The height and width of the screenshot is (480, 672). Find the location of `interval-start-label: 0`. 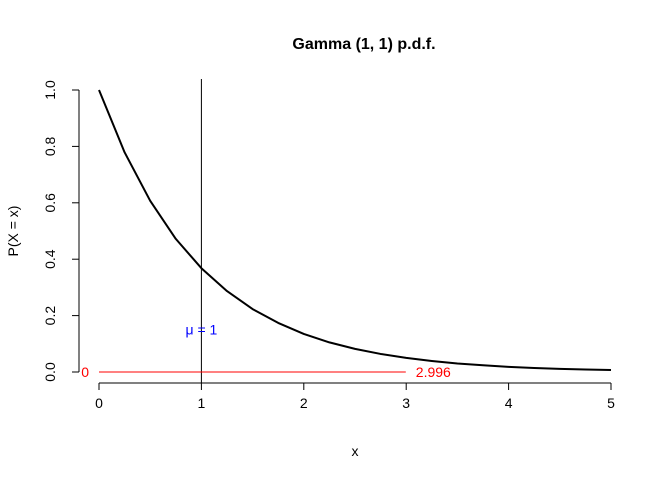

interval-start-label: 0 is located at coordinates (85, 372).